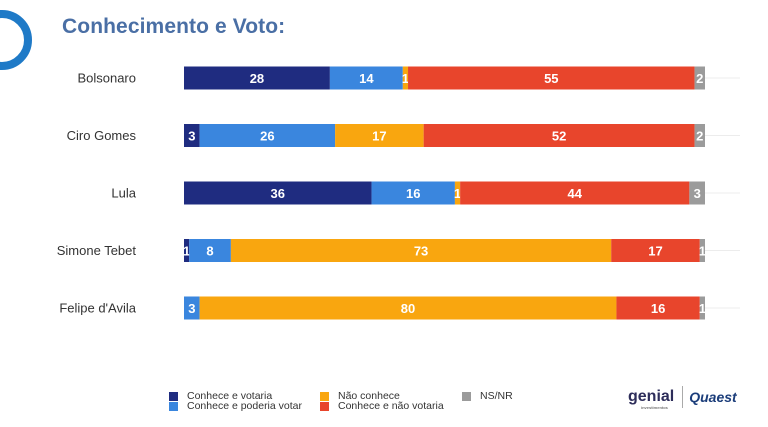  I want to click on data-label: 73, so click(421, 251).